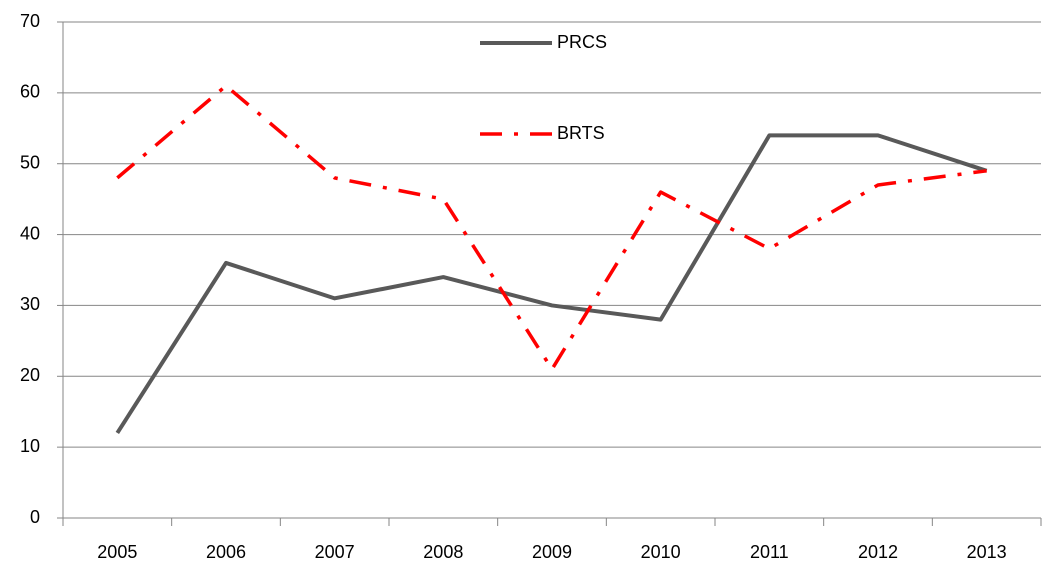 This screenshot has height=565, width=1042. I want to click on y-tick-label: 20, so click(30, 375).